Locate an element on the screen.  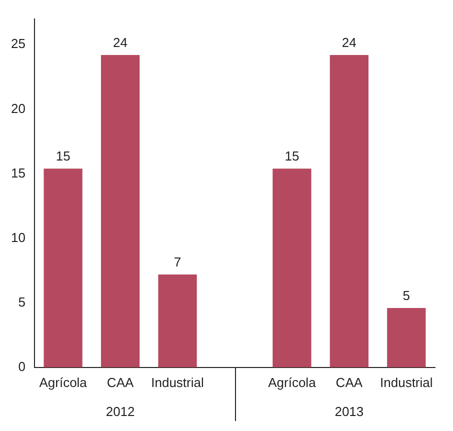
text: 2013 is located at coordinates (349, 412).